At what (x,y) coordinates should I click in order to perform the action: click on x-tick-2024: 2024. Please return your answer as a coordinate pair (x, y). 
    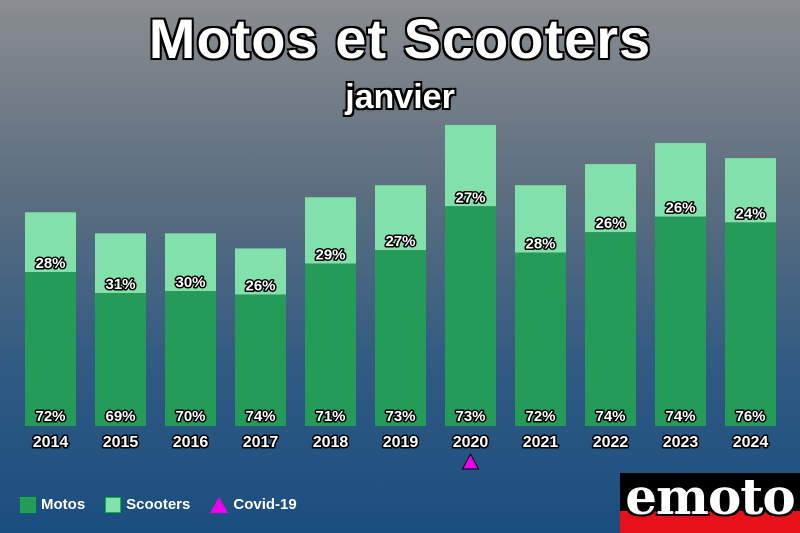
    Looking at the image, I should click on (751, 442).